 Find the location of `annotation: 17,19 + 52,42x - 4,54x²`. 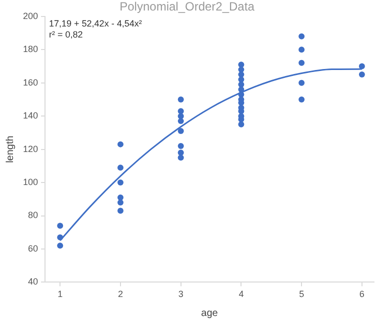

annotation: 17,19 + 52,42x - 4,54x² is located at coordinates (95, 23).